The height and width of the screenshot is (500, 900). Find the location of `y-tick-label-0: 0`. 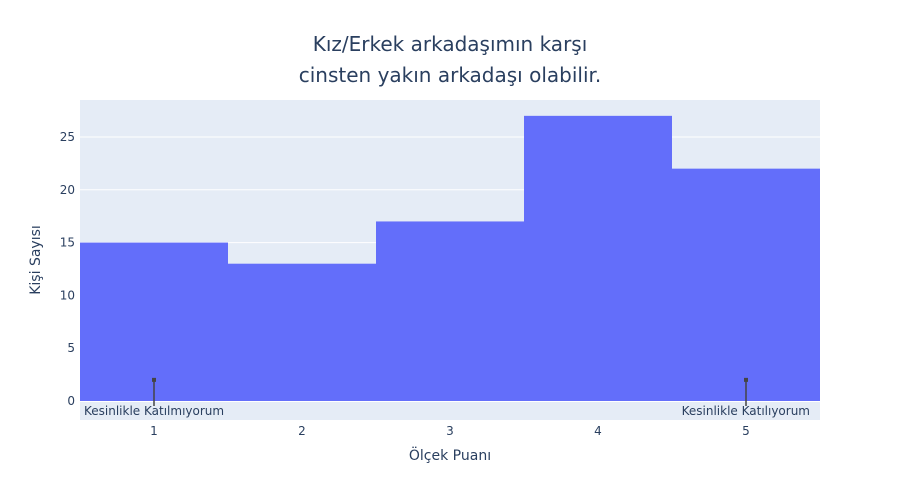

y-tick-label-0: 0 is located at coordinates (71, 401).